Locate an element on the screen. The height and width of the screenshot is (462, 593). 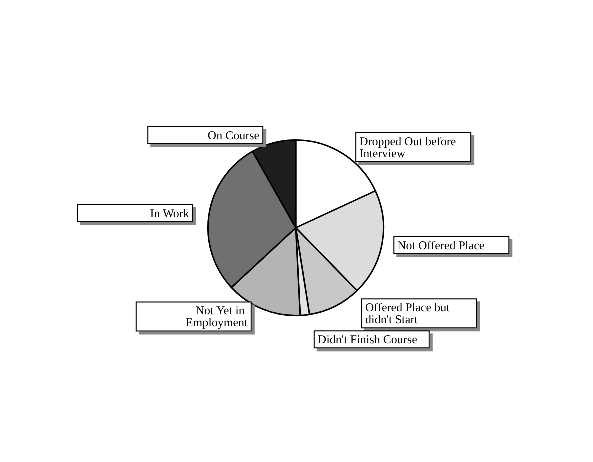
slice-label: Not Offered Place is located at coordinates (441, 245).